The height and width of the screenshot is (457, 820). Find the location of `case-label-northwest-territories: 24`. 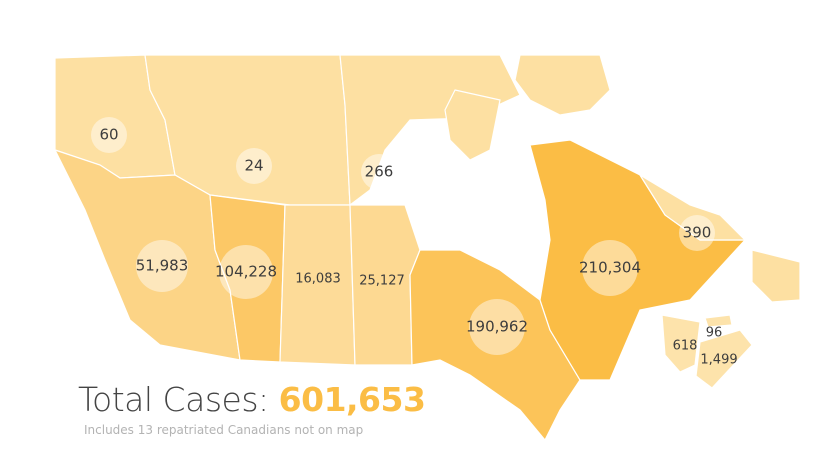

case-label-northwest-territories: 24 is located at coordinates (253, 166).